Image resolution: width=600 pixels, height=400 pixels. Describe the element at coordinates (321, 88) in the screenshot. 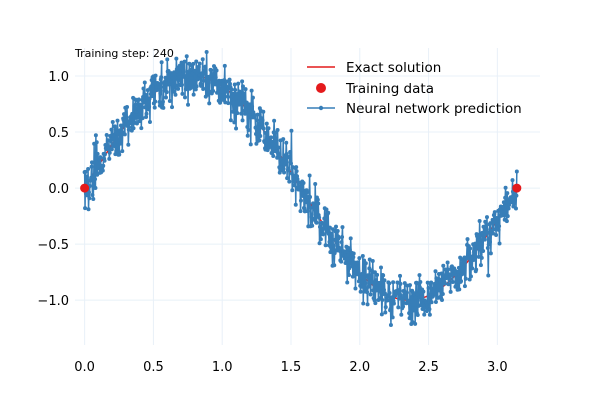

I see `legend-training-data-swatch` at that location.